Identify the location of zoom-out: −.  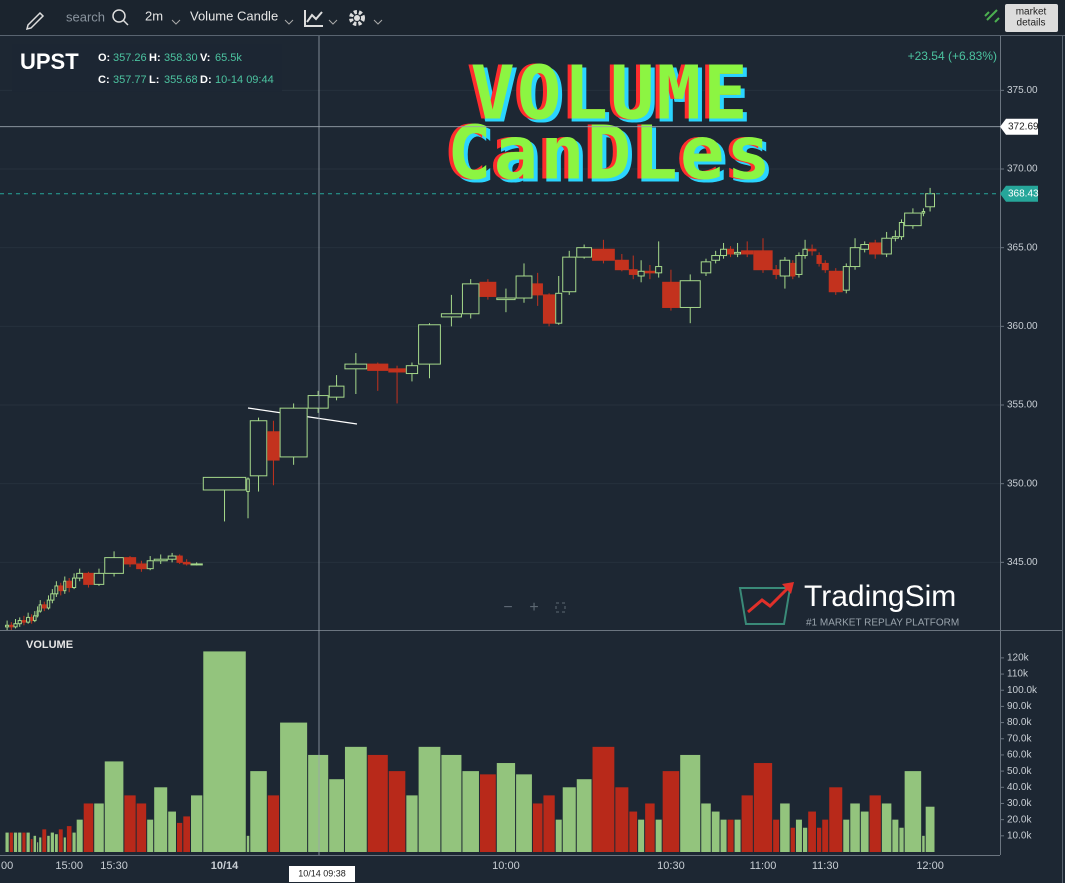
(507, 607).